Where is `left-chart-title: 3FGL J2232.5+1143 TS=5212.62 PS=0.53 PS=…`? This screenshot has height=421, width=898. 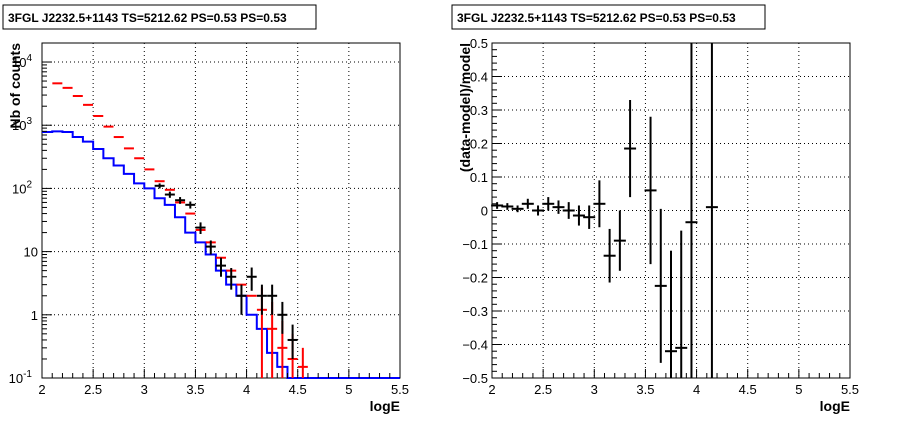
left-chart-title: 3FGL J2232.5+1143 TS=5212.62 PS=0.53 PS=… is located at coordinates (147, 18).